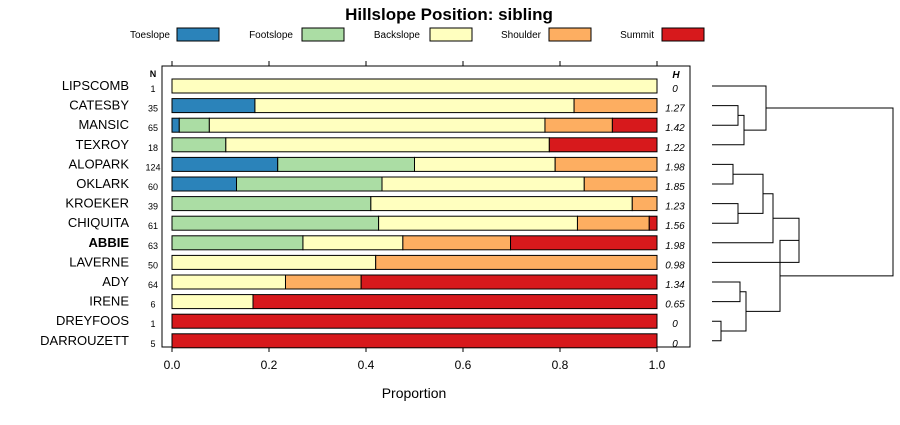  Describe the element at coordinates (739, 108) in the screenshot. I see `dendrogram-link-lipscomb-texroy` at that location.